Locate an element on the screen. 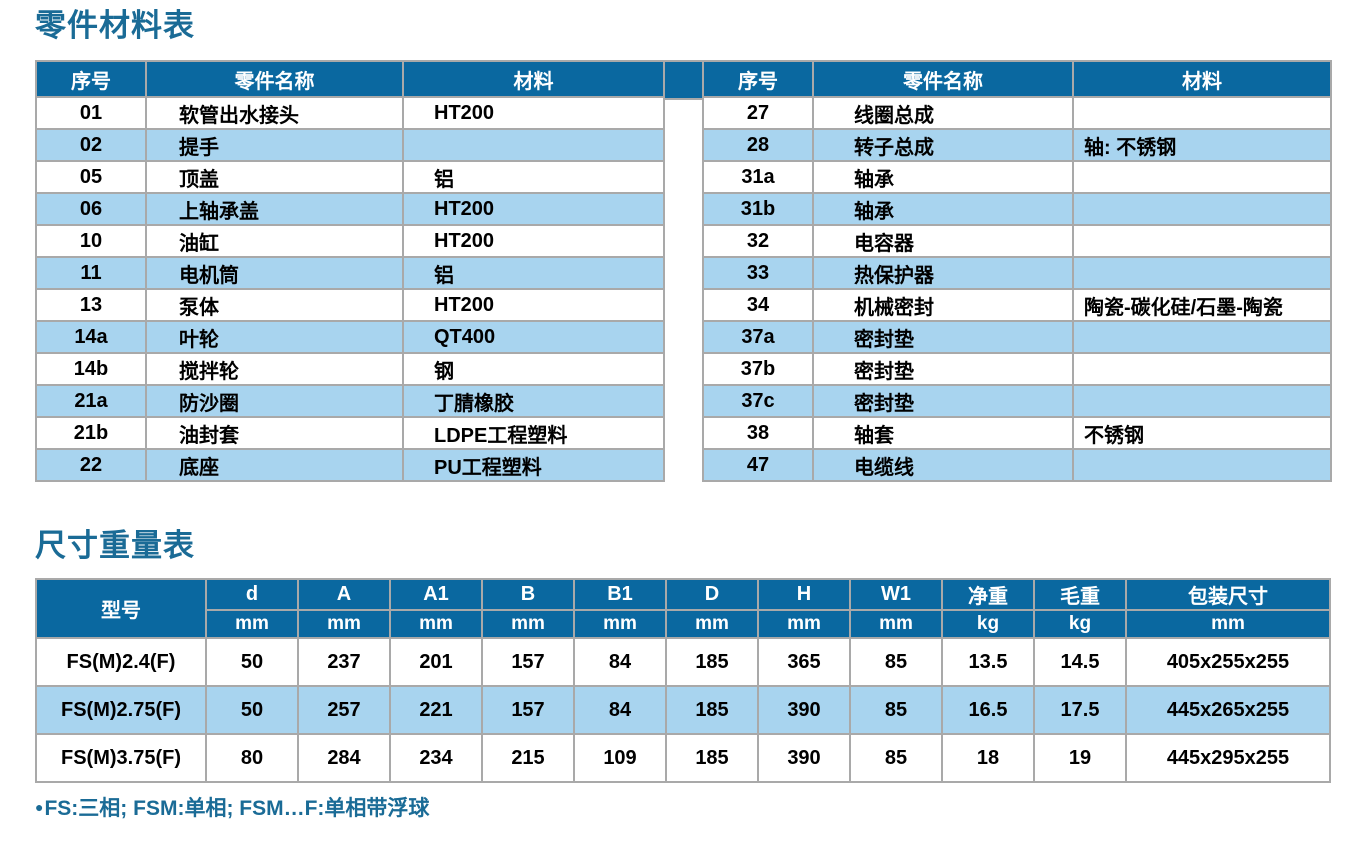  value-cell: 234 is located at coordinates (436, 758).